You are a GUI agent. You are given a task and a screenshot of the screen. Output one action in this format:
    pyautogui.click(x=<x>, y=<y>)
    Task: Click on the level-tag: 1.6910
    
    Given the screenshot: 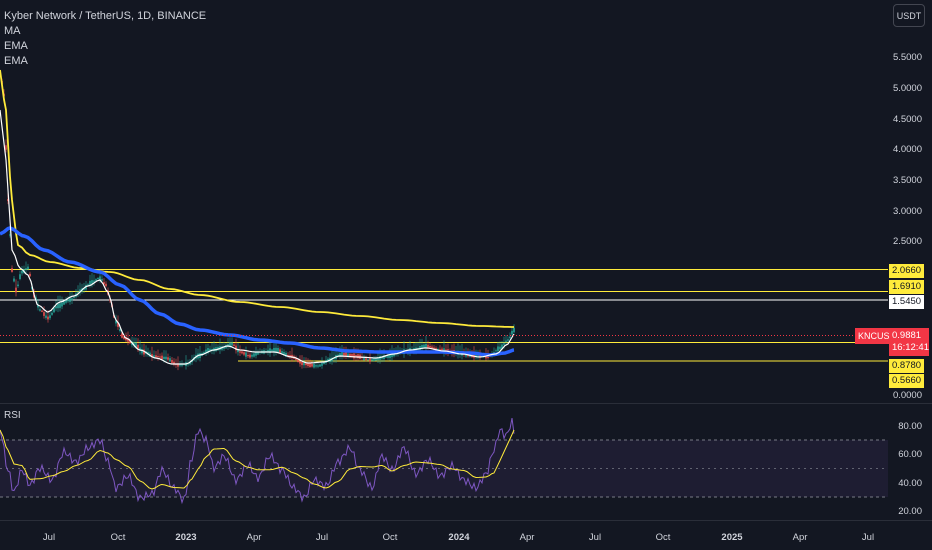 What is the action you would take?
    pyautogui.click(x=907, y=287)
    